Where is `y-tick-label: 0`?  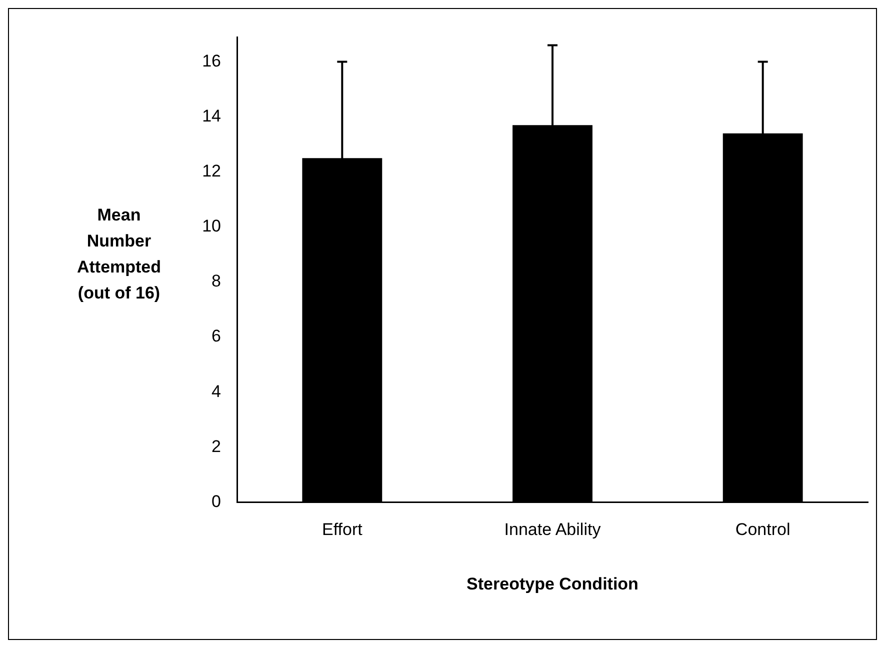 y-tick-label: 0 is located at coordinates (216, 501).